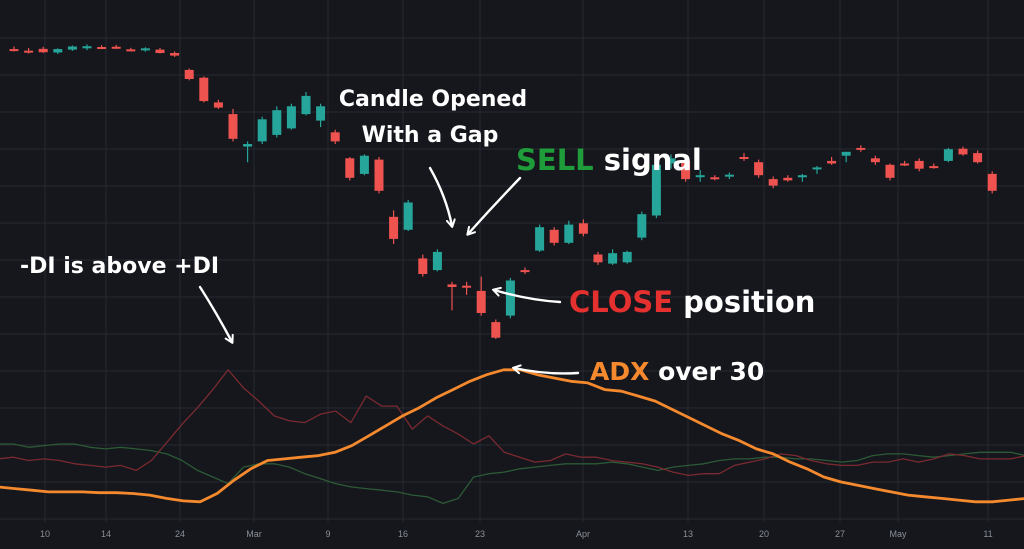  Describe the element at coordinates (898, 534) in the screenshot. I see `x-tick-label: May` at that location.